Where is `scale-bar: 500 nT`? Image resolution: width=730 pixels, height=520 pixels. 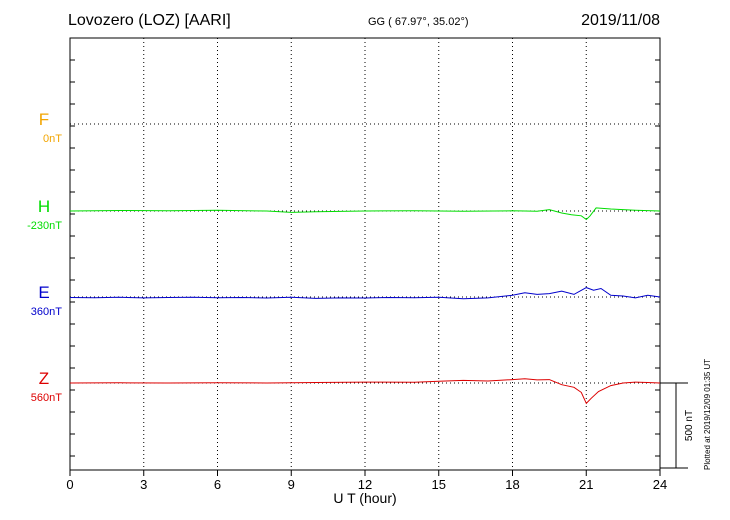 scale-bar: 500 nT is located at coordinates (677, 425).